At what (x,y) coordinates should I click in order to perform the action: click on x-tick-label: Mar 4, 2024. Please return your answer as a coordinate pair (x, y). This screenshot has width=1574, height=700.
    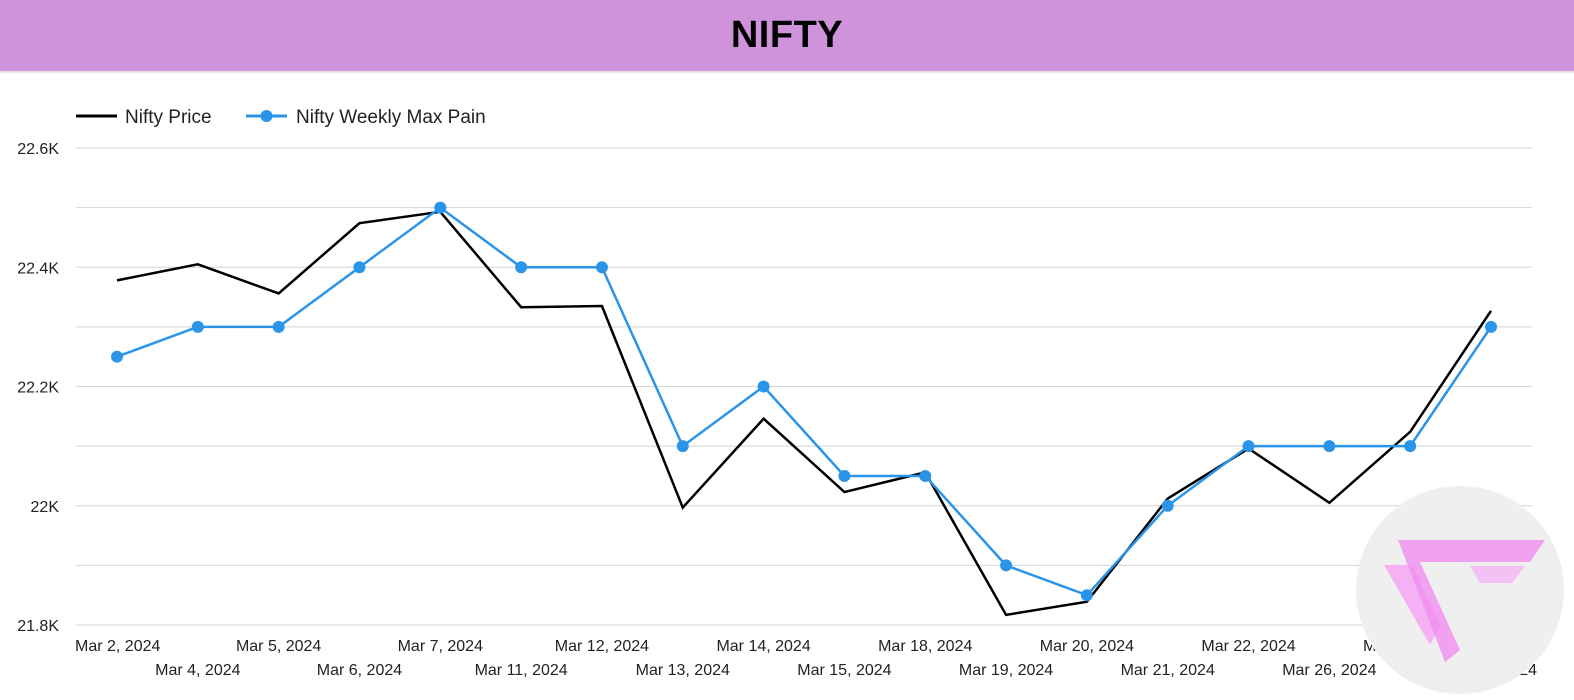
    Looking at the image, I should click on (197, 670).